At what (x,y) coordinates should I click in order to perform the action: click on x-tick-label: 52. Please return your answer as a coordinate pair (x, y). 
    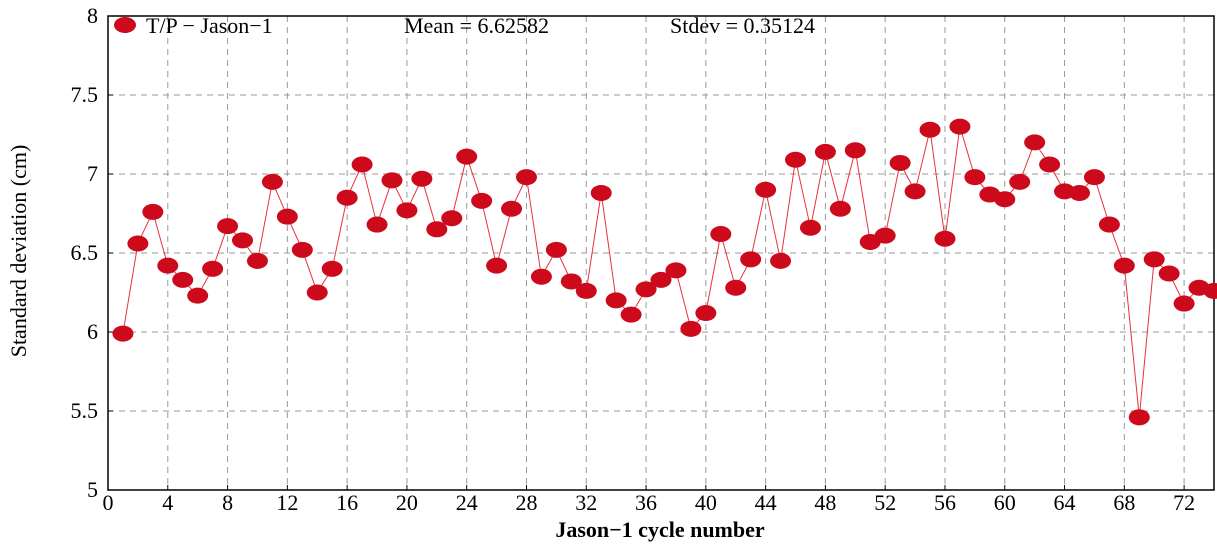
    Looking at the image, I should click on (885, 502).